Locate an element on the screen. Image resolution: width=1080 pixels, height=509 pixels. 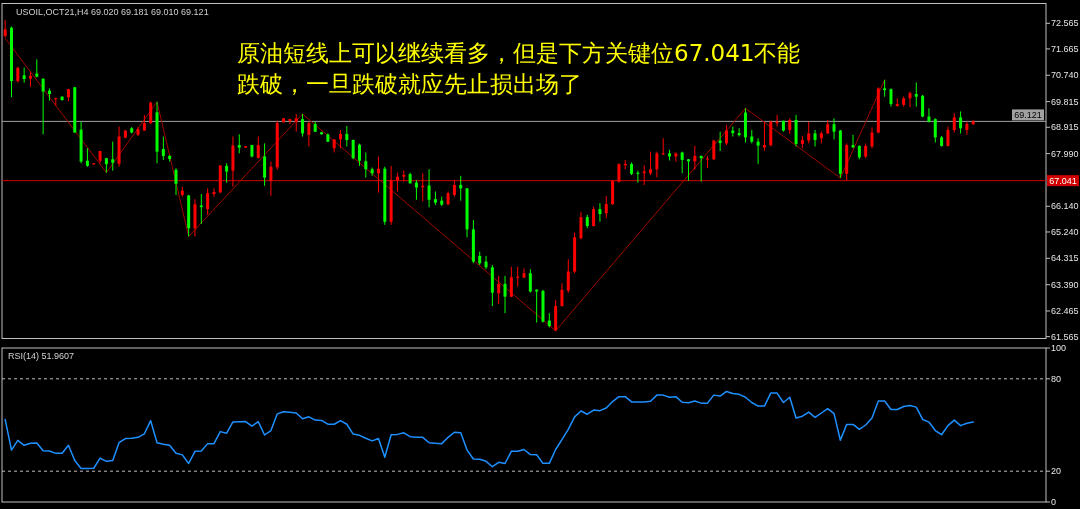
y-tick-label: 20 is located at coordinates (1056, 471).